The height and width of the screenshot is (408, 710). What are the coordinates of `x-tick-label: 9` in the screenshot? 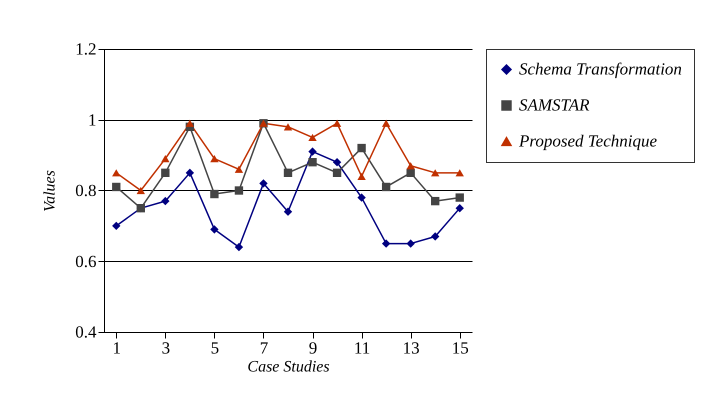 It's located at (313, 348).